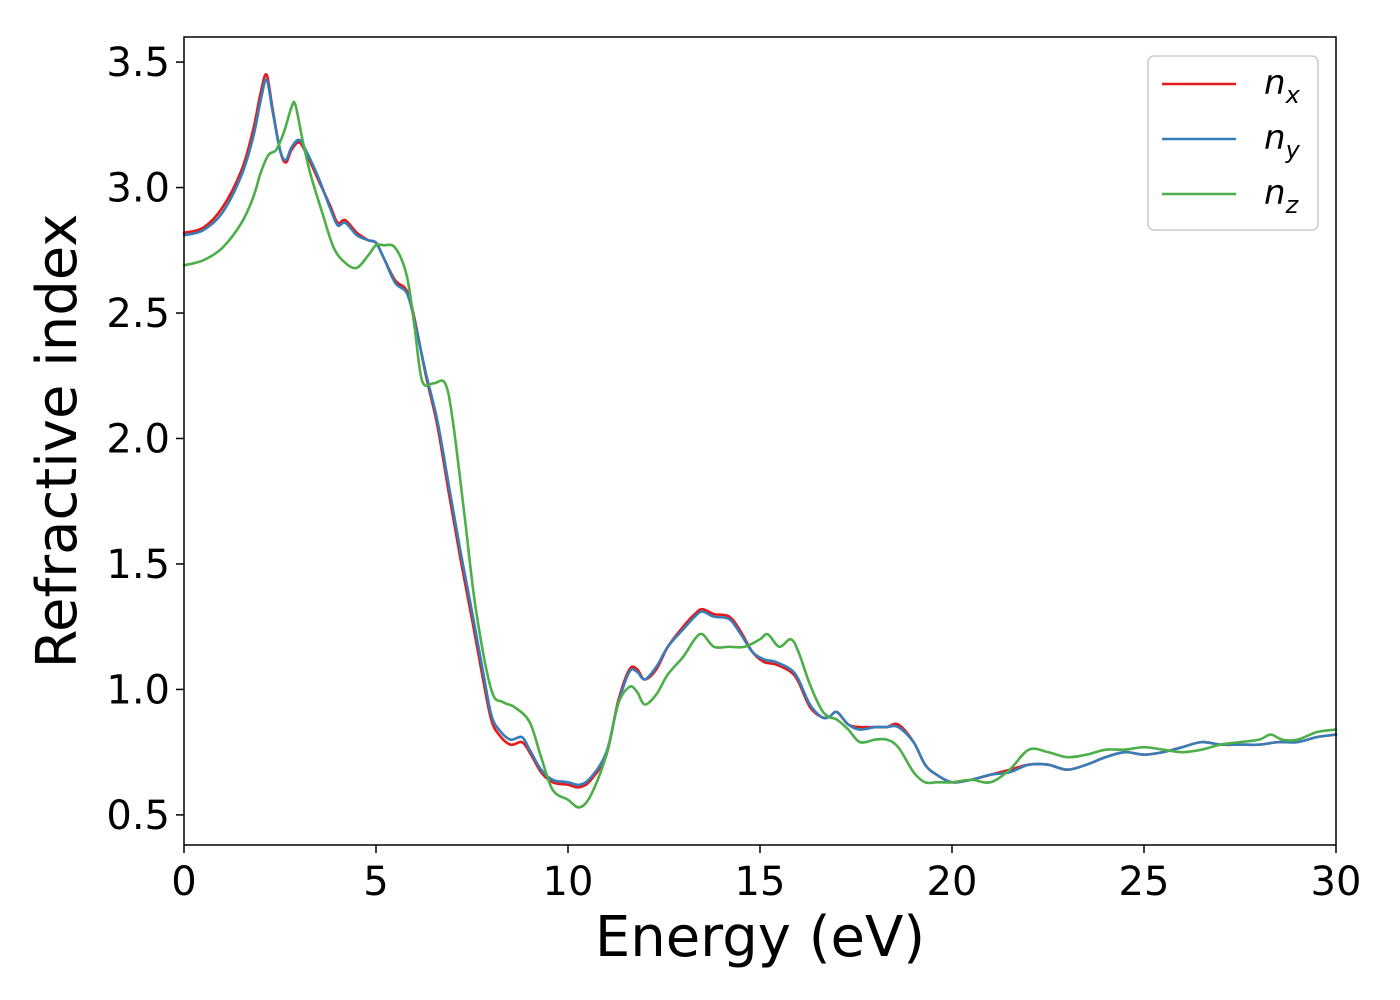 Image resolution: width=1400 pixels, height=1000 pixels. Describe the element at coordinates (1144, 882) in the screenshot. I see `x-tick-label: 25` at that location.